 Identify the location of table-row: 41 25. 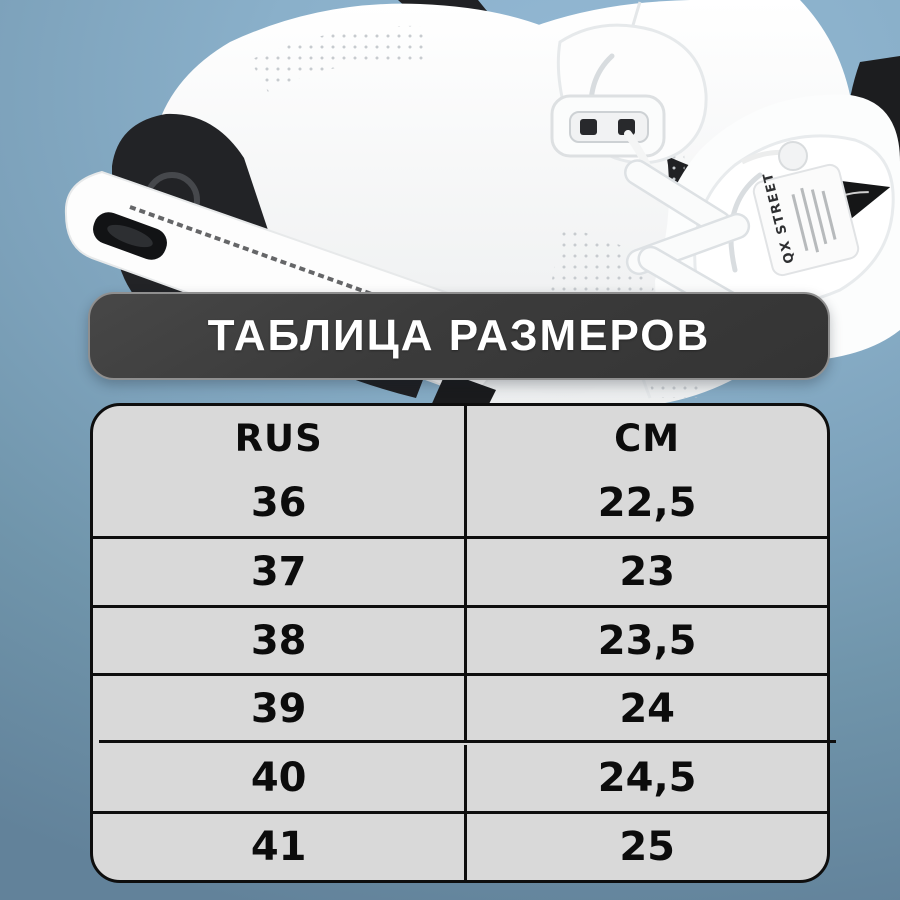
(460, 845).